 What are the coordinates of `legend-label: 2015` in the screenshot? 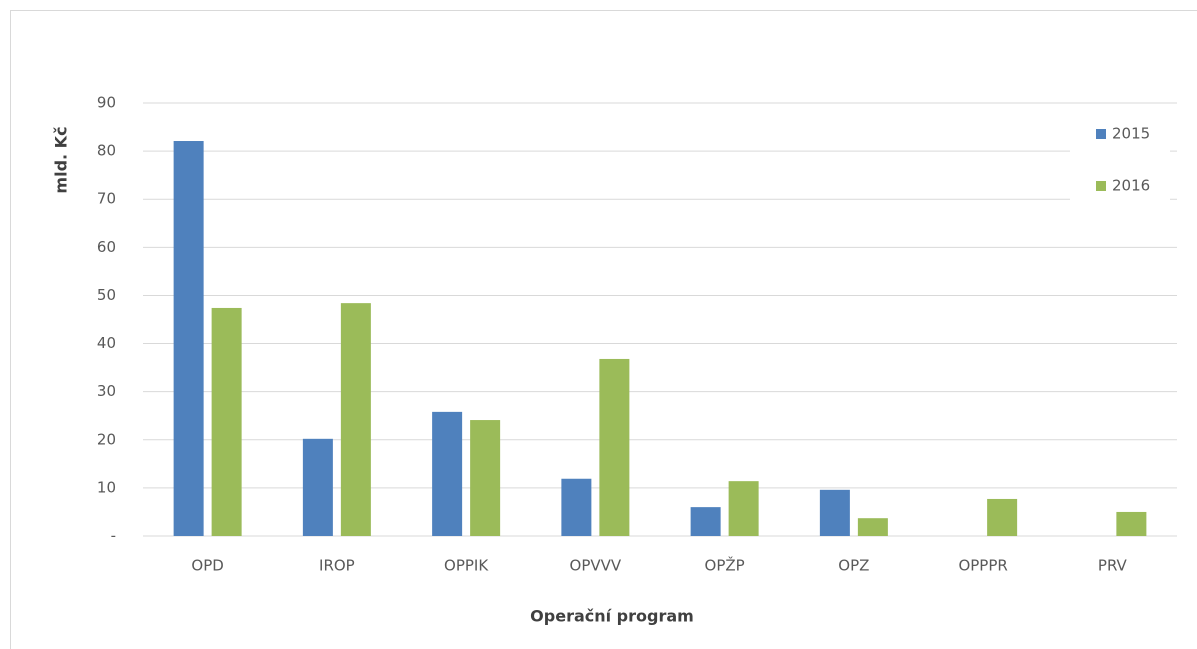 It's located at (1131, 134).